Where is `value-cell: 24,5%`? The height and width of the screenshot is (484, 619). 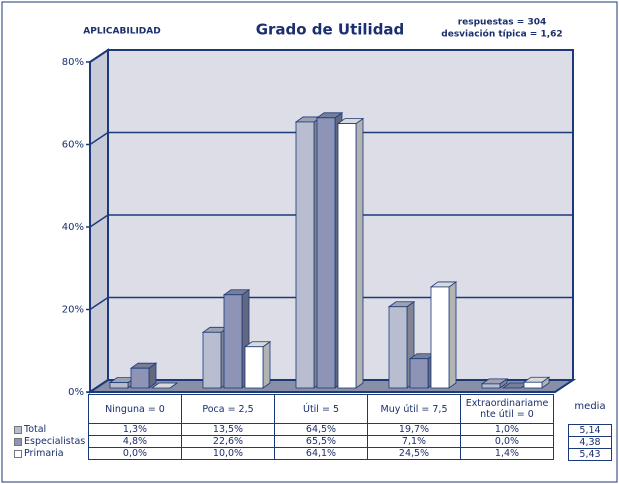 value-cell: 24,5% is located at coordinates (414, 453).